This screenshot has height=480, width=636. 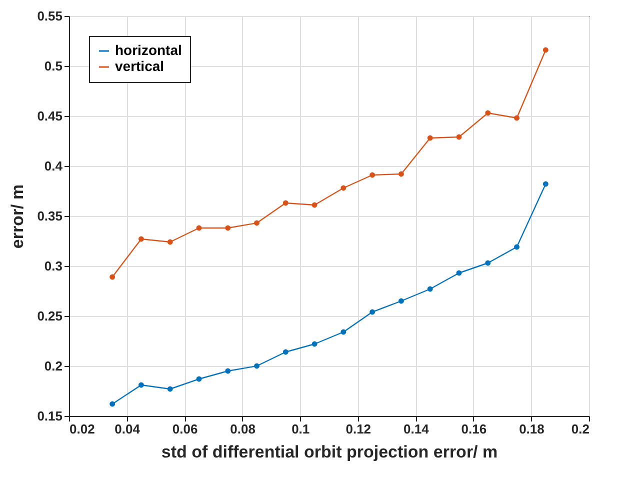 What do you see at coordinates (417, 429) in the screenshot?
I see `x-tick-label: 0.14` at bounding box center [417, 429].